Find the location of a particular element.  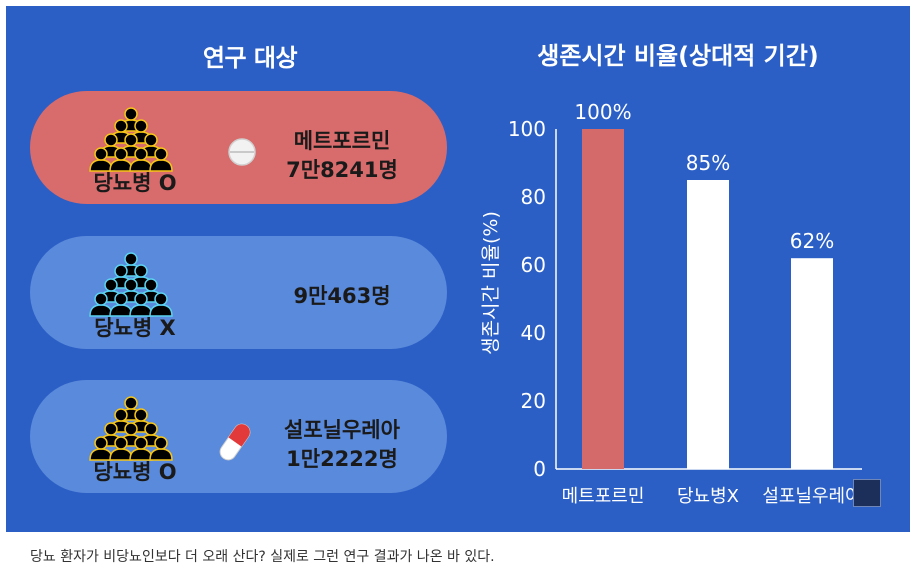

group-sulfonylurea: 당뇨병 O 설포닐우레아 1만2222명 is located at coordinates (238, 436).